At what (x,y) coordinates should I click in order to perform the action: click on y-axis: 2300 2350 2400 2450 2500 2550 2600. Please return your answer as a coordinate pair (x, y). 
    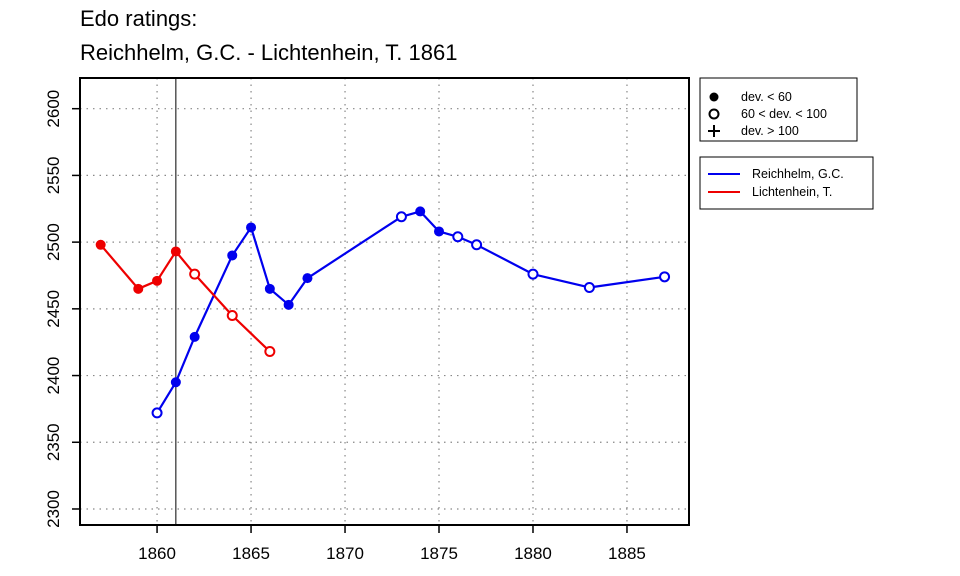
    Looking at the image, I should click on (62, 309).